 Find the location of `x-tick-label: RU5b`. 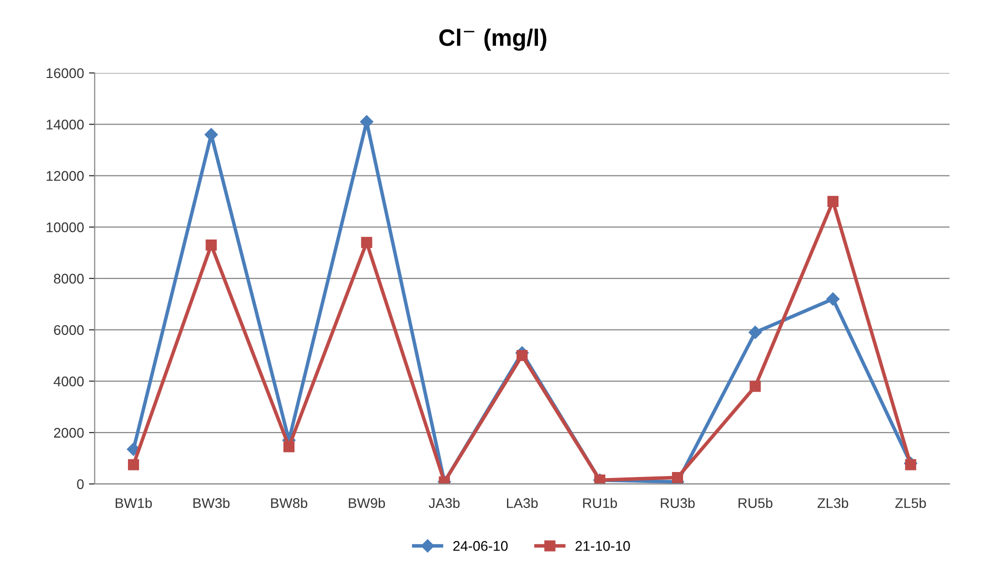

x-tick-label: RU5b is located at coordinates (755, 503).